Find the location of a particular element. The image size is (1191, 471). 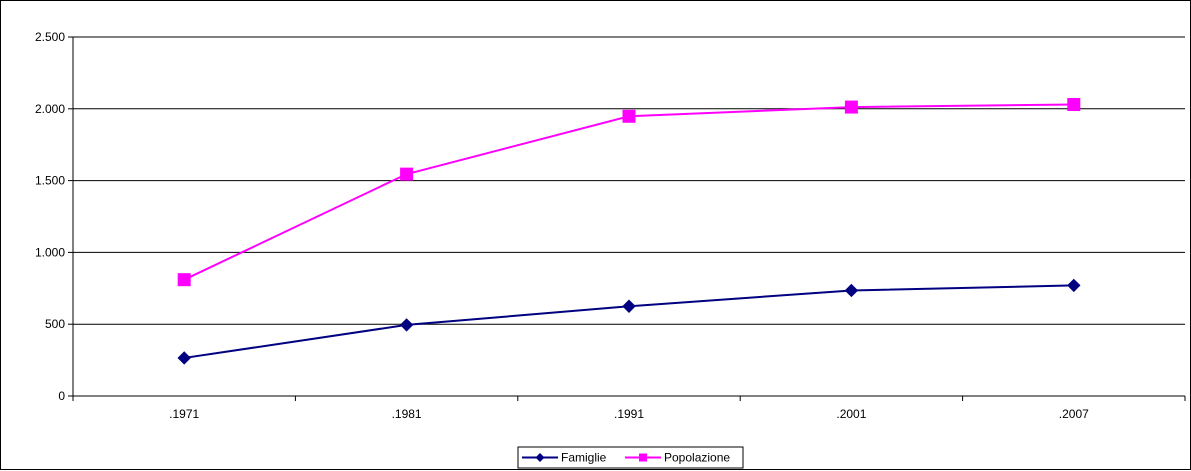

y-axis-ticks: 0 500 1.000 1.500 2.000 2.500 is located at coordinates (54, 216).